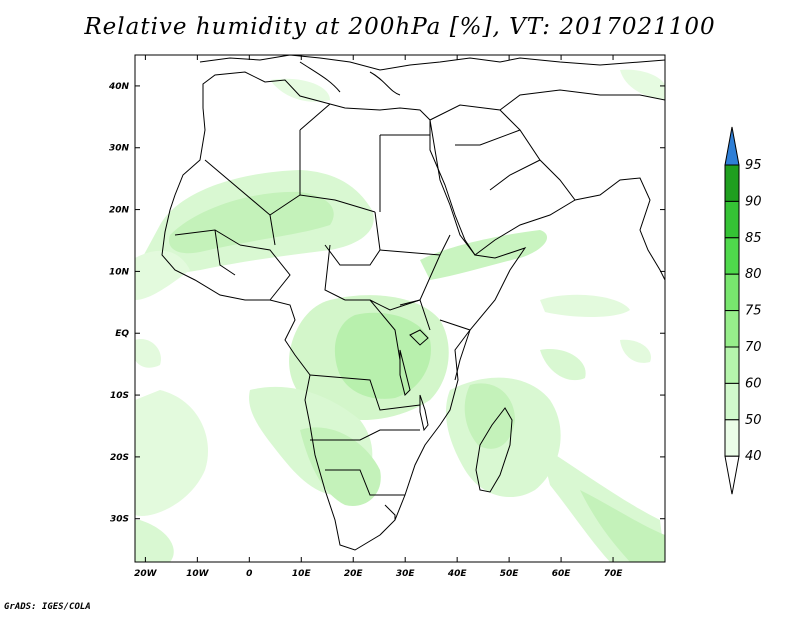  Describe the element at coordinates (753, 456) in the screenshot. I see `colorbar-label: 40` at that location.